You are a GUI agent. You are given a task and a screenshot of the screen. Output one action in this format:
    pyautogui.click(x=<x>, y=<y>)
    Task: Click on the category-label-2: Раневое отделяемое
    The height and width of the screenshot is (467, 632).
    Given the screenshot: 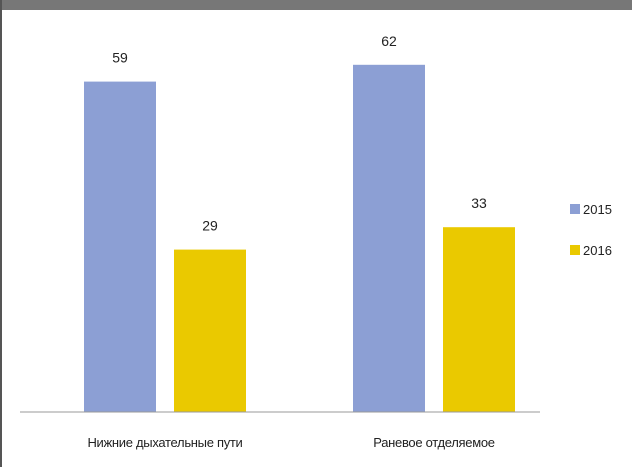 What is the action you would take?
    pyautogui.click(x=433, y=442)
    